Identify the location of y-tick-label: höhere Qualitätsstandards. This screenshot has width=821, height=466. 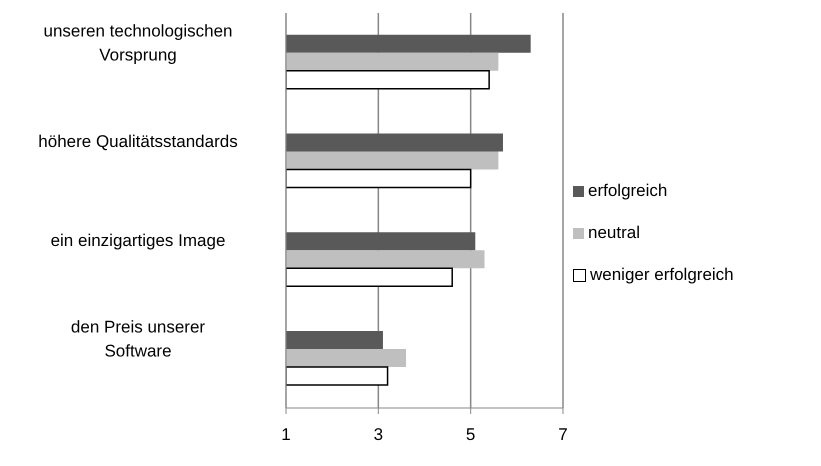
(138, 142).